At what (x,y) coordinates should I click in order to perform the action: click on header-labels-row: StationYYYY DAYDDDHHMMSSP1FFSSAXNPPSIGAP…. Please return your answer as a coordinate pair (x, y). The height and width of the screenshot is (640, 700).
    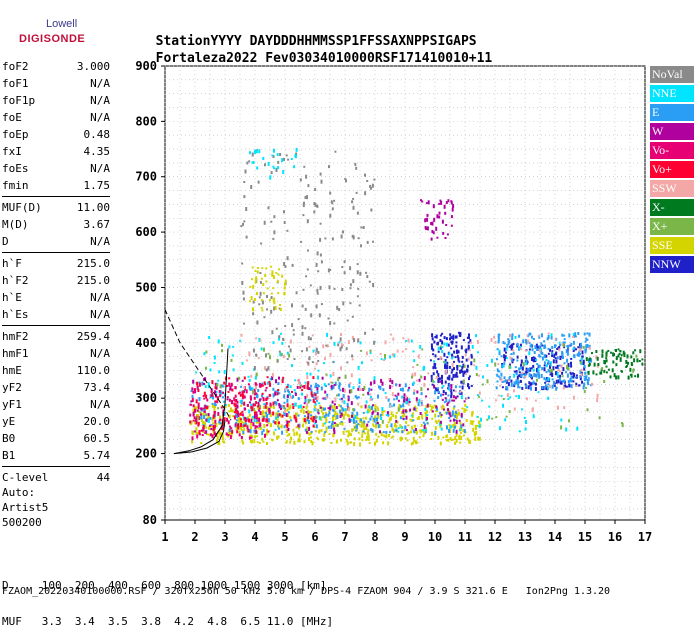
    Looking at the image, I should click on (308, 34).